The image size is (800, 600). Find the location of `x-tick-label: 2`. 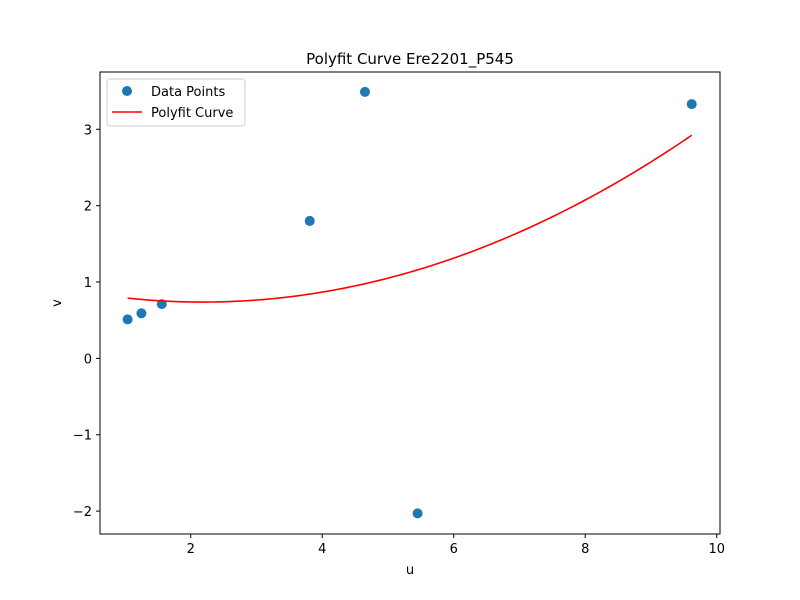

x-tick-label: 2 is located at coordinates (191, 549).